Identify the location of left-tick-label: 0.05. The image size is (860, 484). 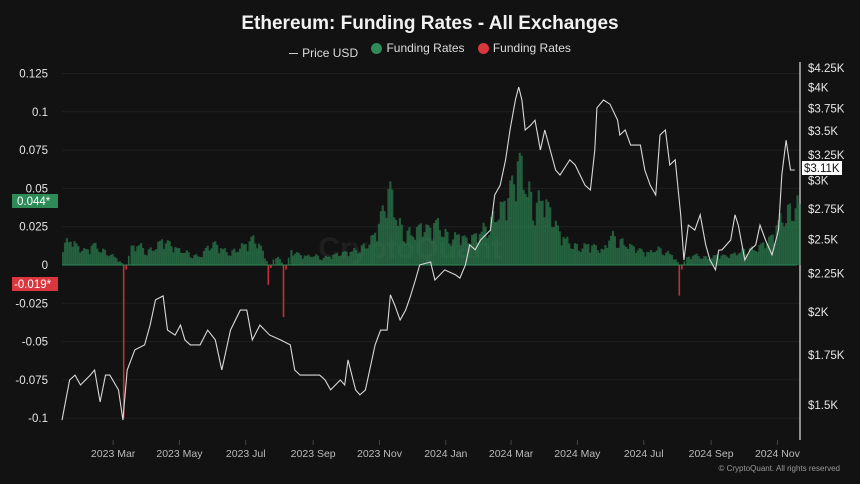
(37, 189).